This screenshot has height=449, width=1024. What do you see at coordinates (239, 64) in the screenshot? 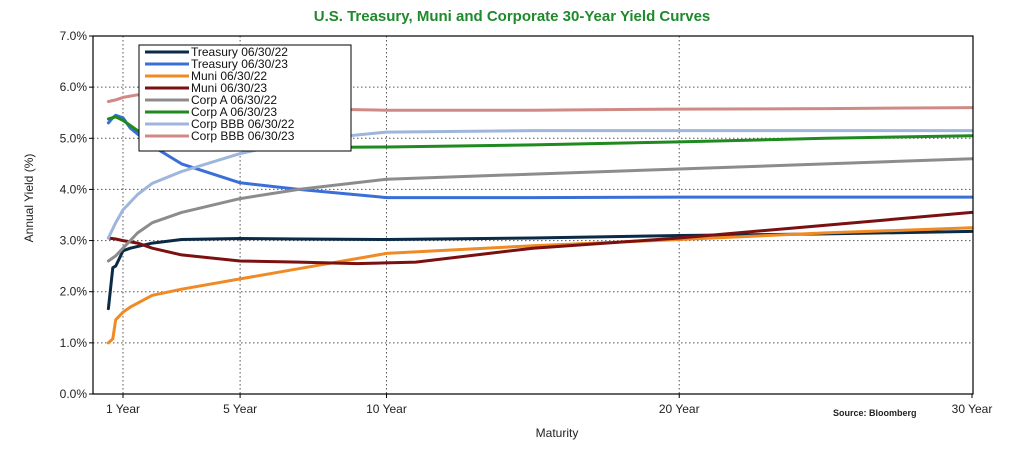
I see `legend-label: Treasury 06/30/23` at bounding box center [239, 64].